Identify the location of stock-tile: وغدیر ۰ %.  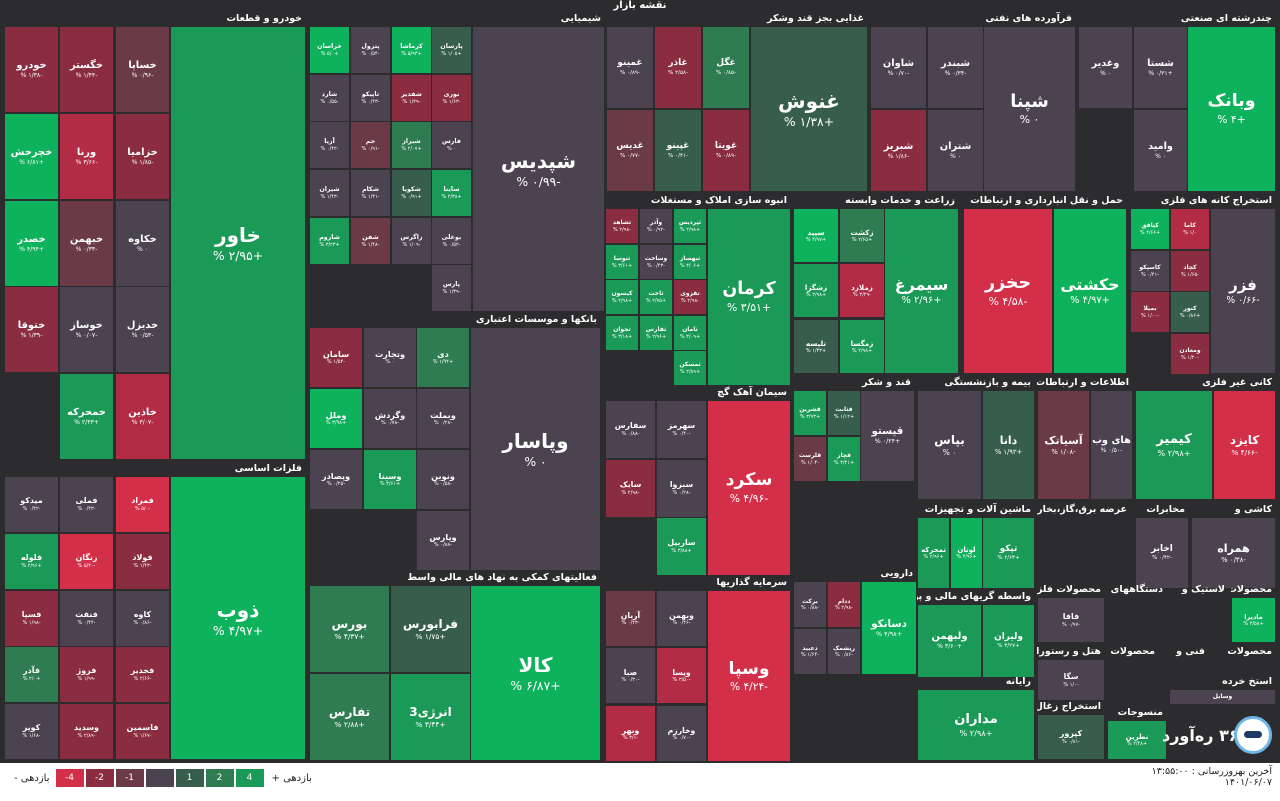
(1105, 67).